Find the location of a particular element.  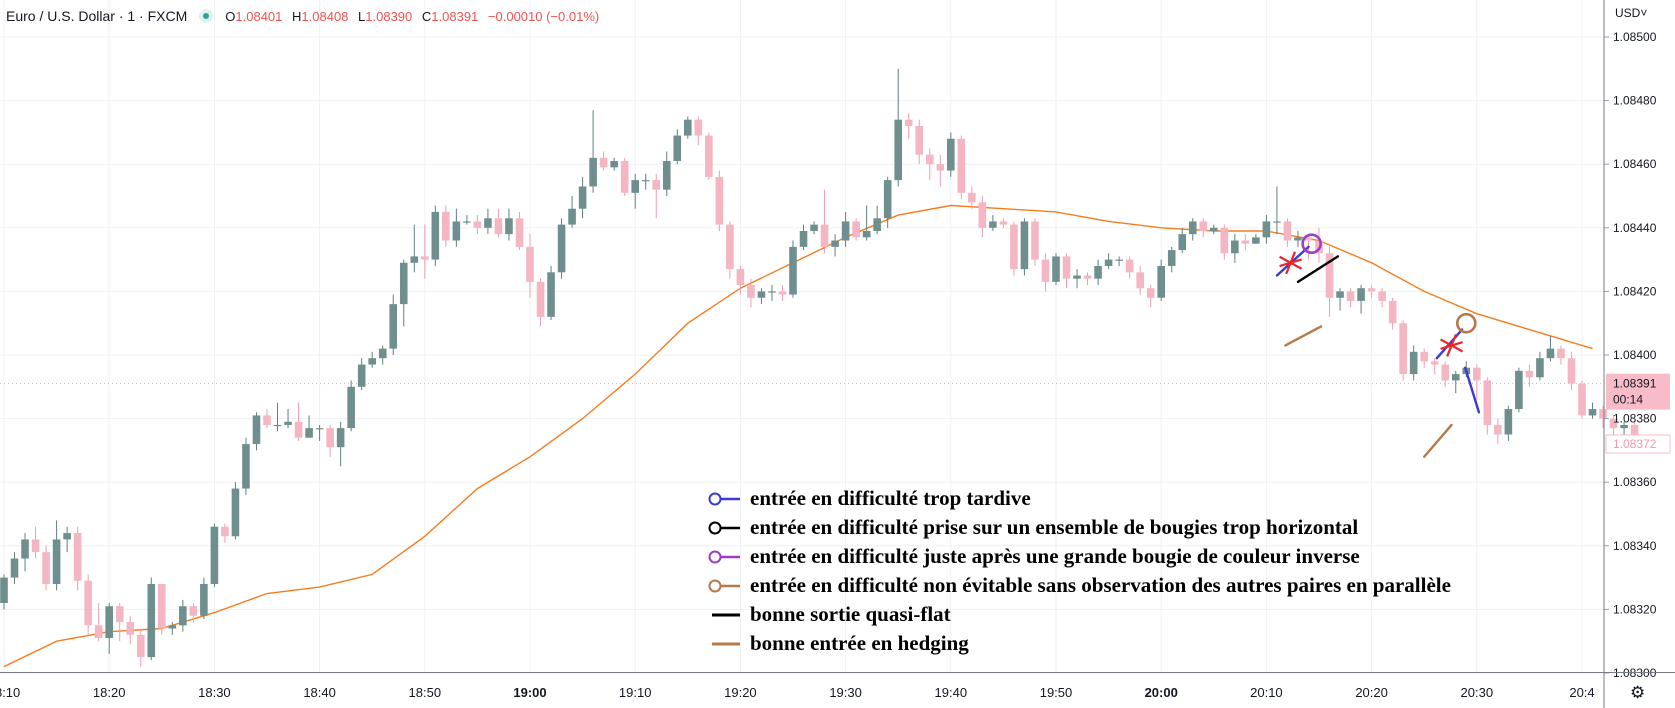

annotation-circle is located at coordinates (1466, 323).